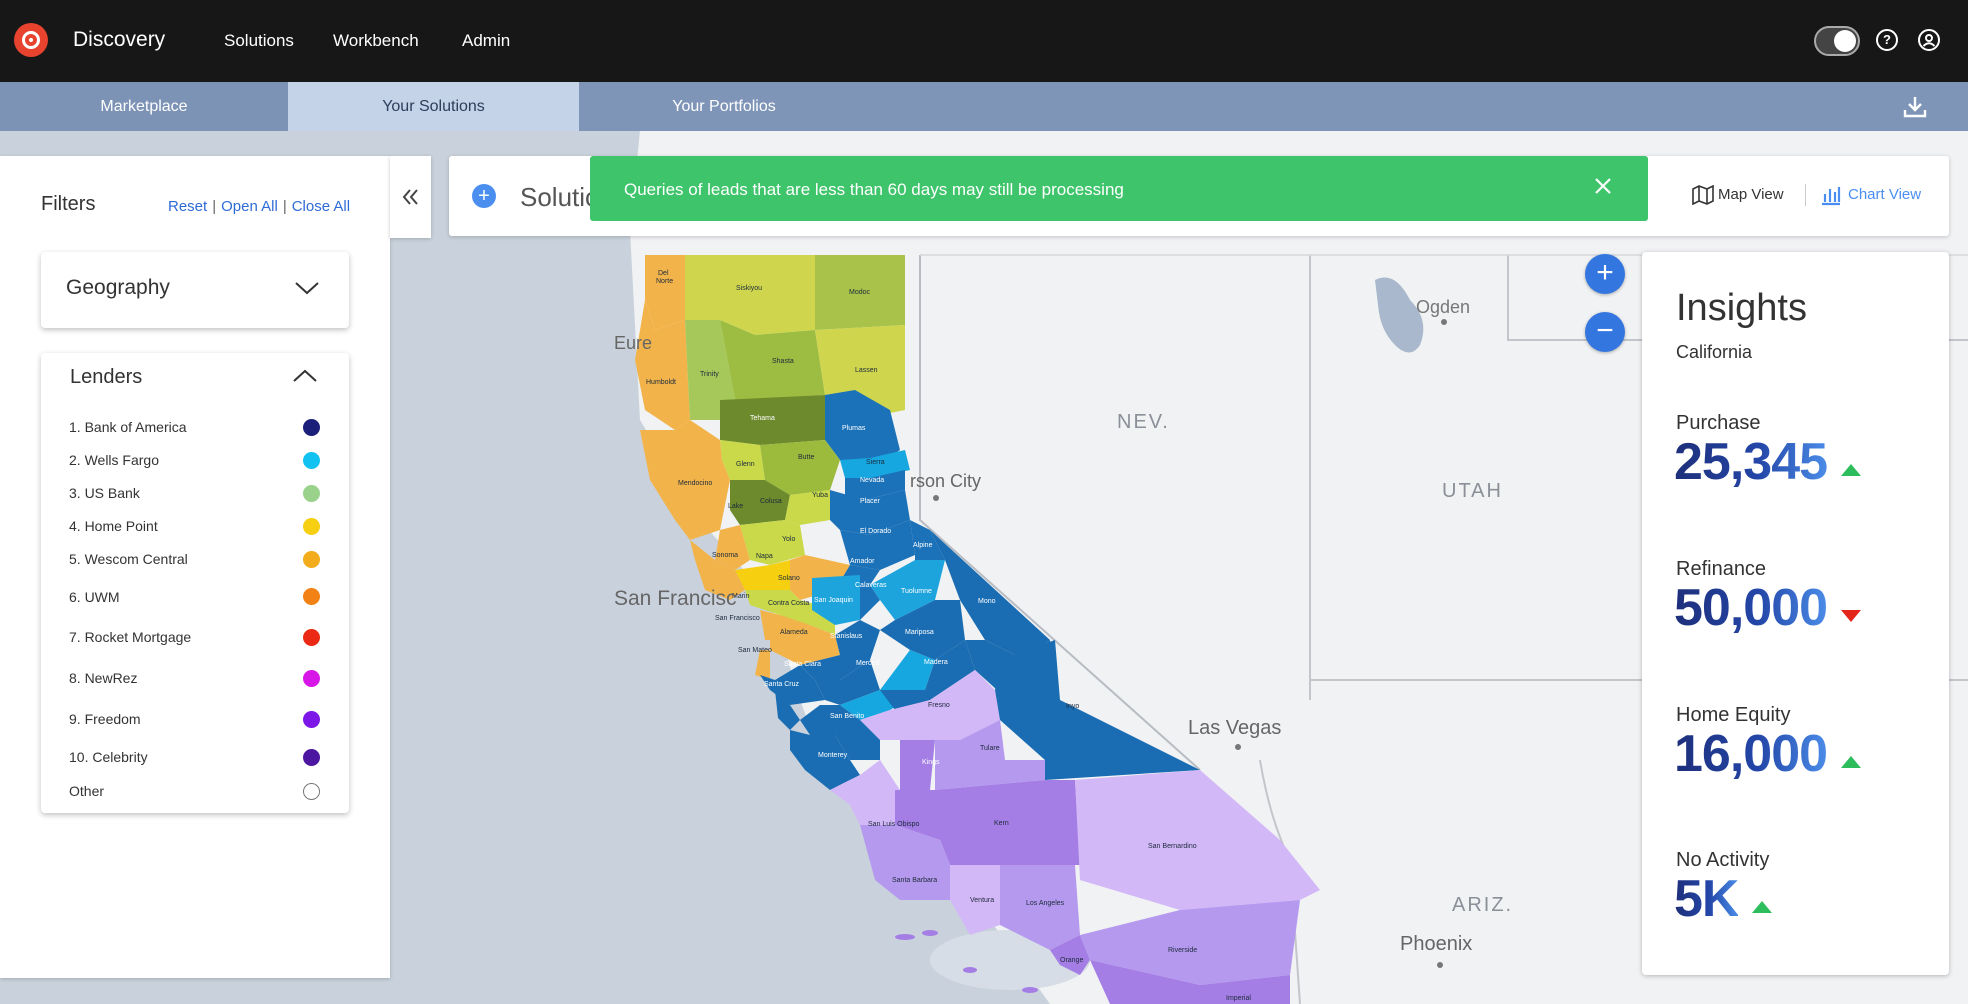  What do you see at coordinates (486, 40) in the screenshot?
I see `nav-admin: Admin` at bounding box center [486, 40].